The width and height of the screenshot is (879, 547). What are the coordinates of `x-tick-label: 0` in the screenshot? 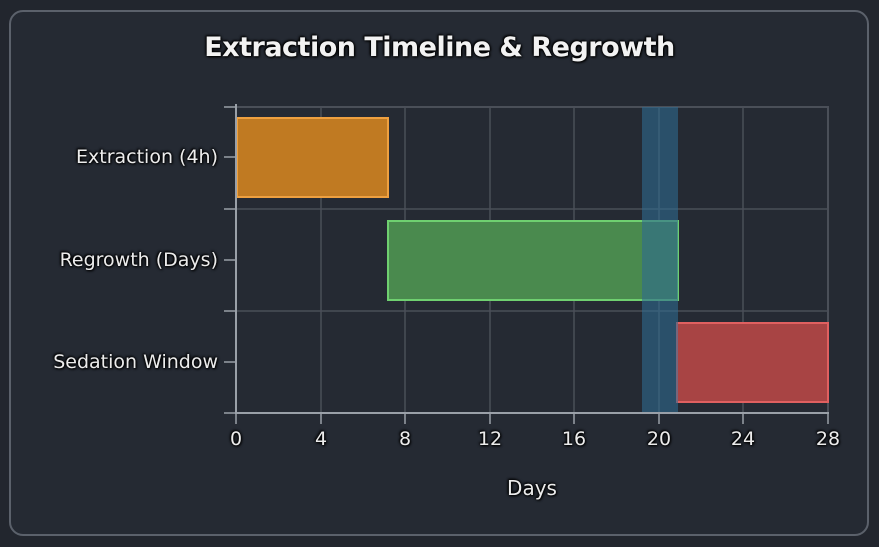 It's located at (236, 439).